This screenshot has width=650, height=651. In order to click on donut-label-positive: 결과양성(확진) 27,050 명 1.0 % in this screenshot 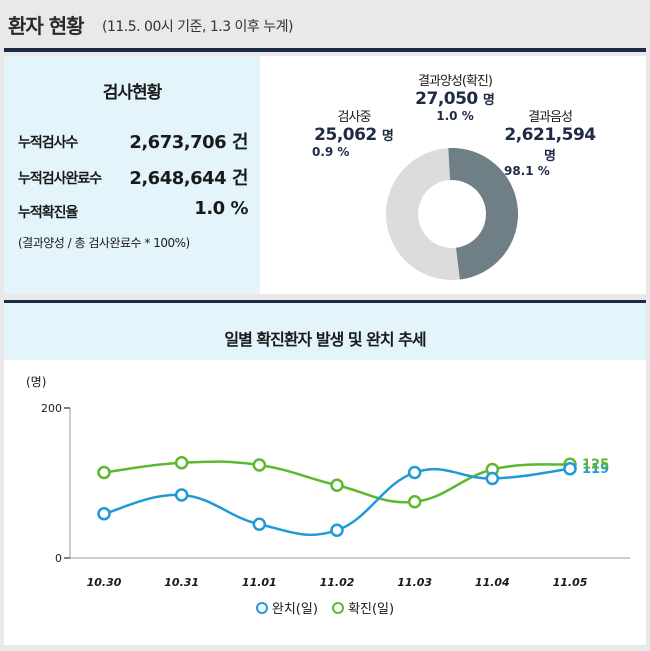, I will do `click(455, 96)`.